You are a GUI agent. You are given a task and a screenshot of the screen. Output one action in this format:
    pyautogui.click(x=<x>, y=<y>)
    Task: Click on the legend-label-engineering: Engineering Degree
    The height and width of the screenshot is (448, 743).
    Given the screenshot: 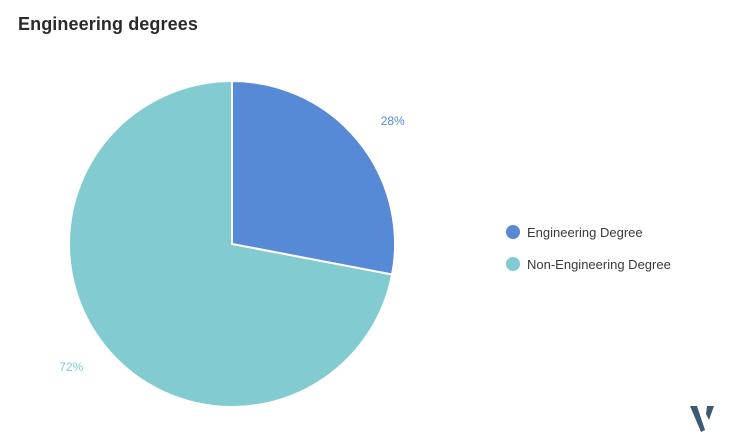 What is the action you would take?
    pyautogui.click(x=585, y=232)
    